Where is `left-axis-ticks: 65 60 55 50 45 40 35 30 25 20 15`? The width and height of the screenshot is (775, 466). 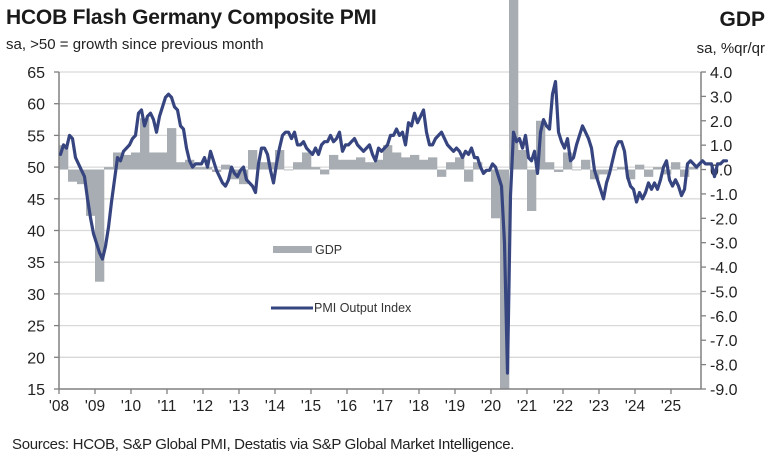
left-axis-ticks: 65 60 55 50 45 40 35 30 25 20 15 is located at coordinates (43, 232).